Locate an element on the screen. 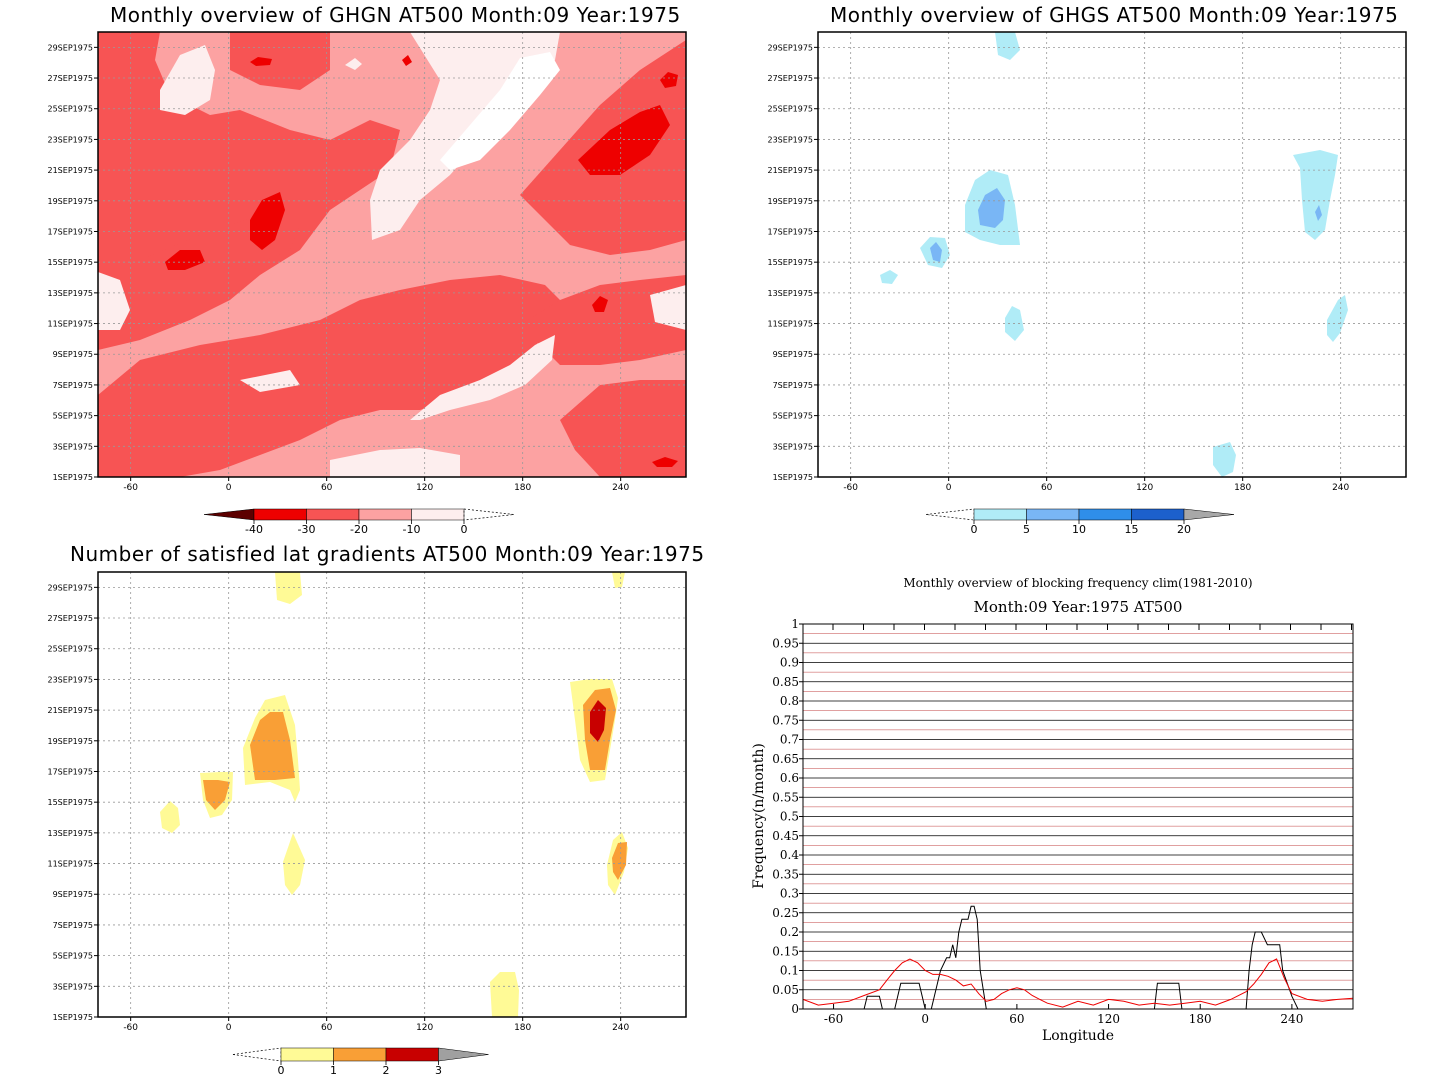 The image size is (1440, 1091). grad-ytick-label: 1SEP1975 is located at coordinates (73, 1017).